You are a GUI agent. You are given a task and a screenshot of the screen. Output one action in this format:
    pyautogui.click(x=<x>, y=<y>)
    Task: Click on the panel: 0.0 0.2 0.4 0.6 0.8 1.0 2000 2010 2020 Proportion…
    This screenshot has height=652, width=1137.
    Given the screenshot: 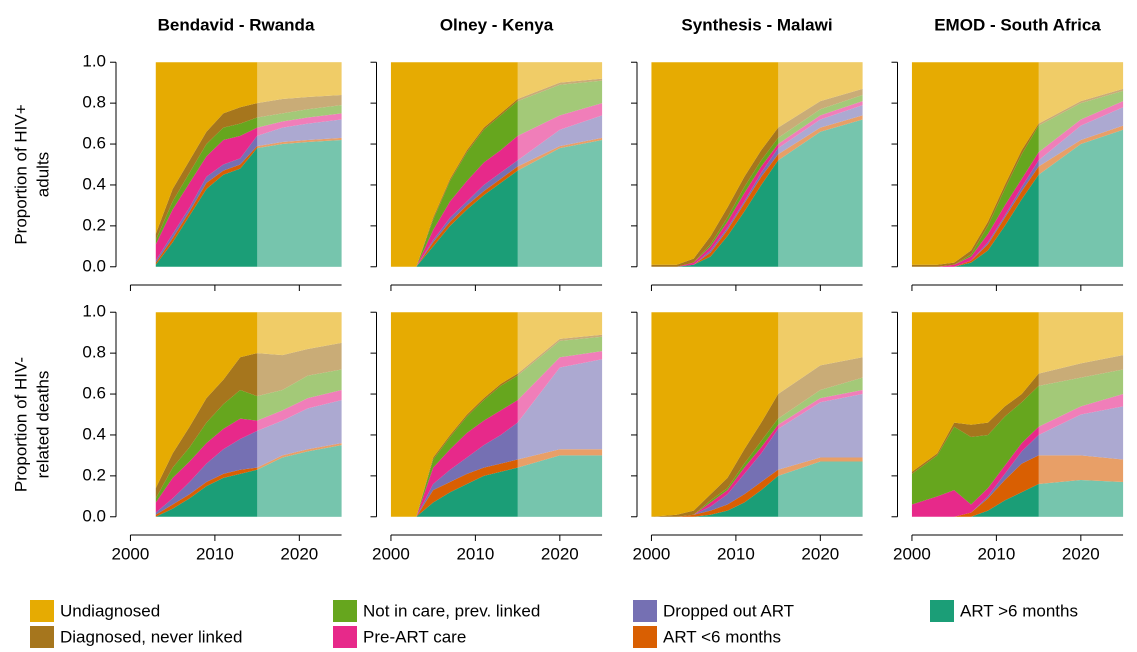 What is the action you would take?
    pyautogui.click(x=176, y=432)
    